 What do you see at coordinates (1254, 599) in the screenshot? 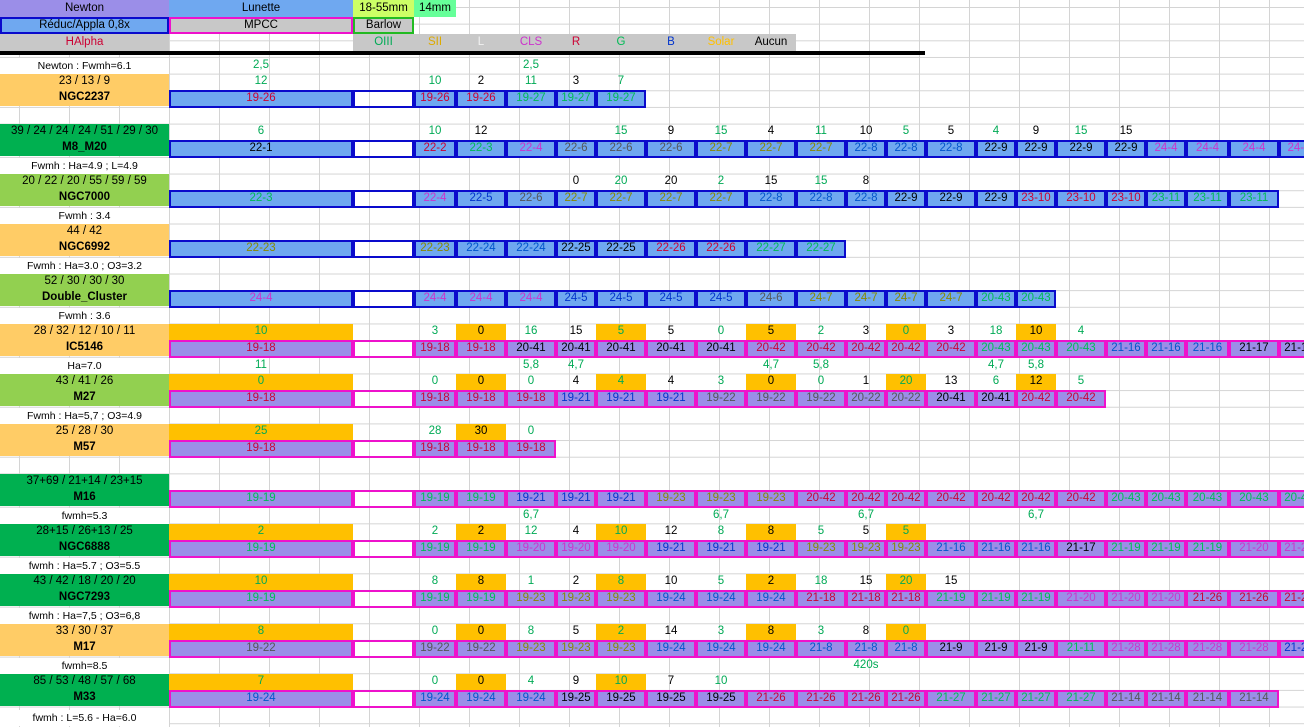
I see `session-cell: 21-26` at bounding box center [1254, 599].